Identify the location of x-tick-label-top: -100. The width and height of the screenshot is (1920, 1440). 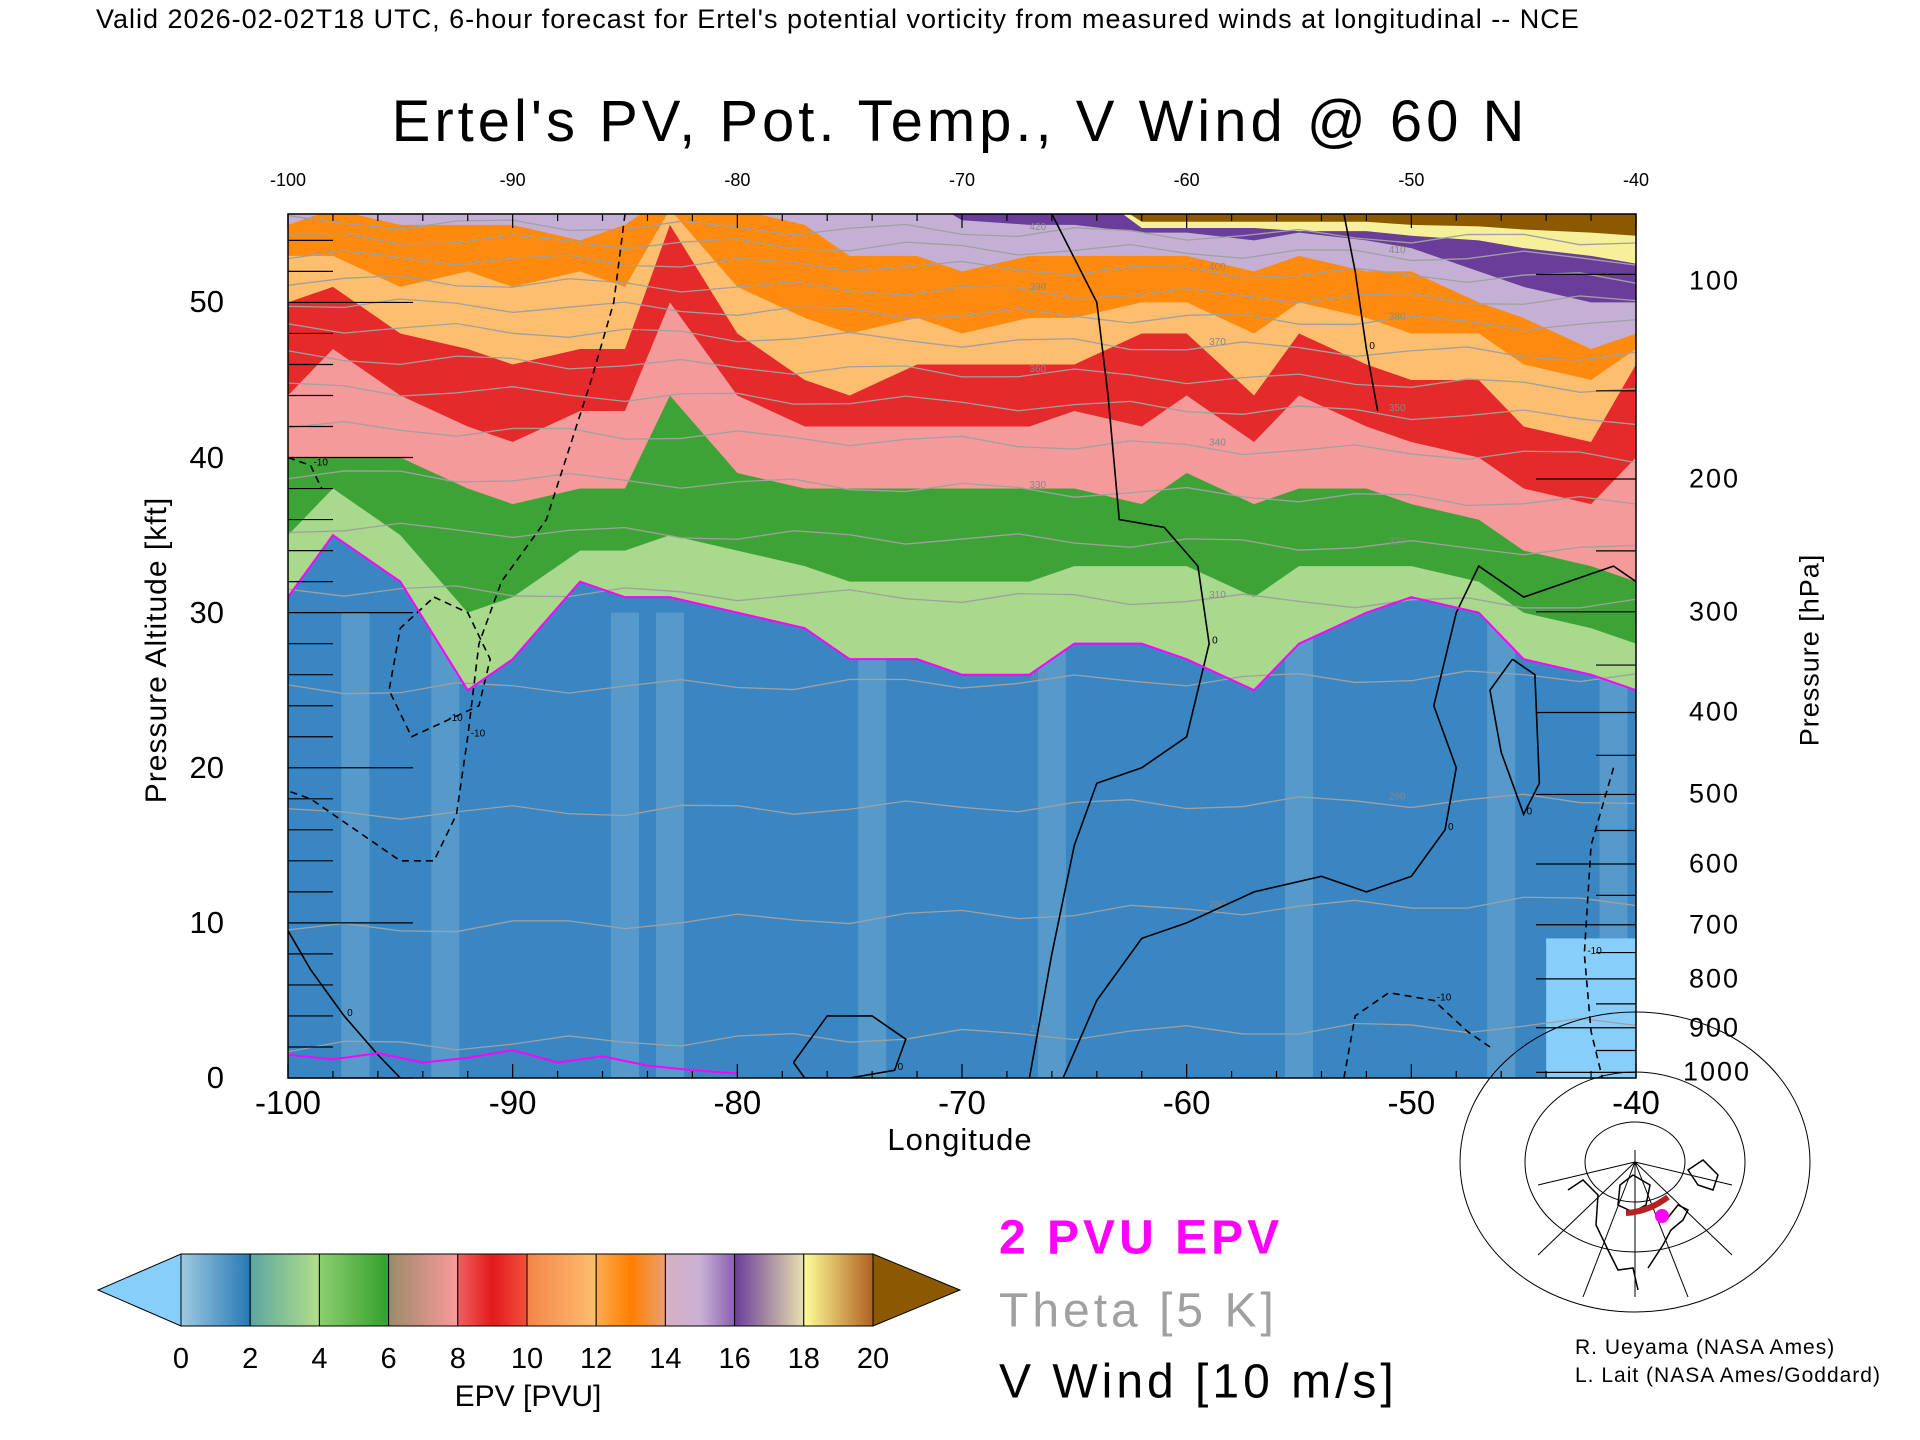
(288, 180).